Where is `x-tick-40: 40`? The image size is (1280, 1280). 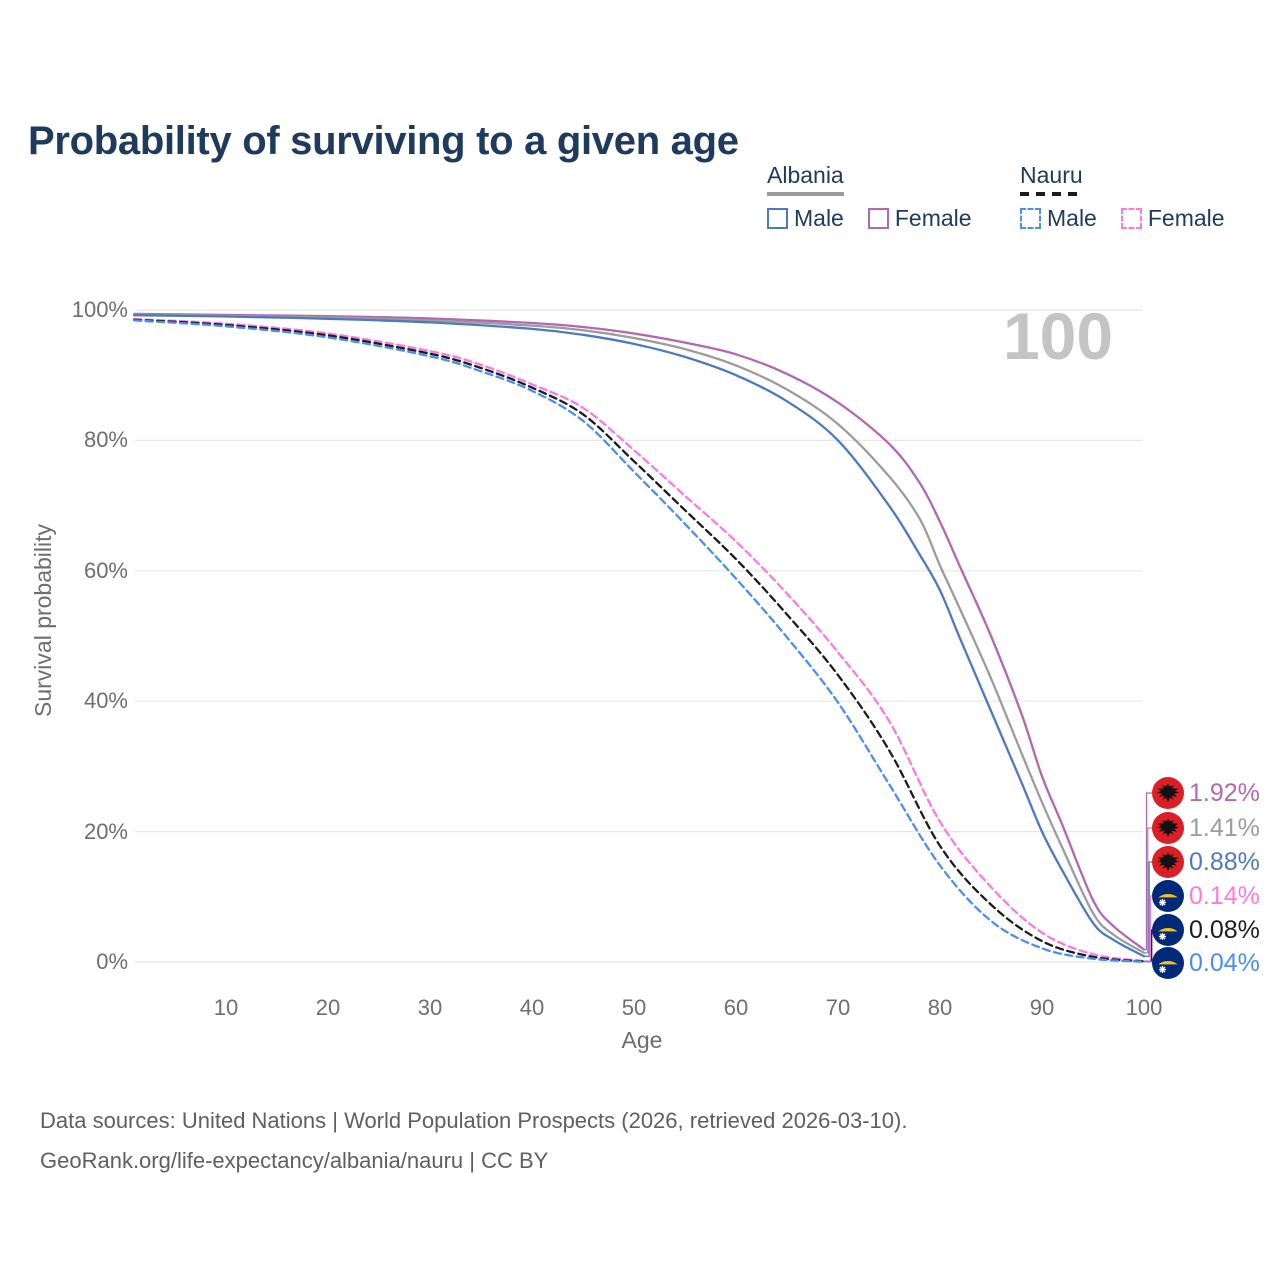
x-tick-40: 40 is located at coordinates (532, 1007).